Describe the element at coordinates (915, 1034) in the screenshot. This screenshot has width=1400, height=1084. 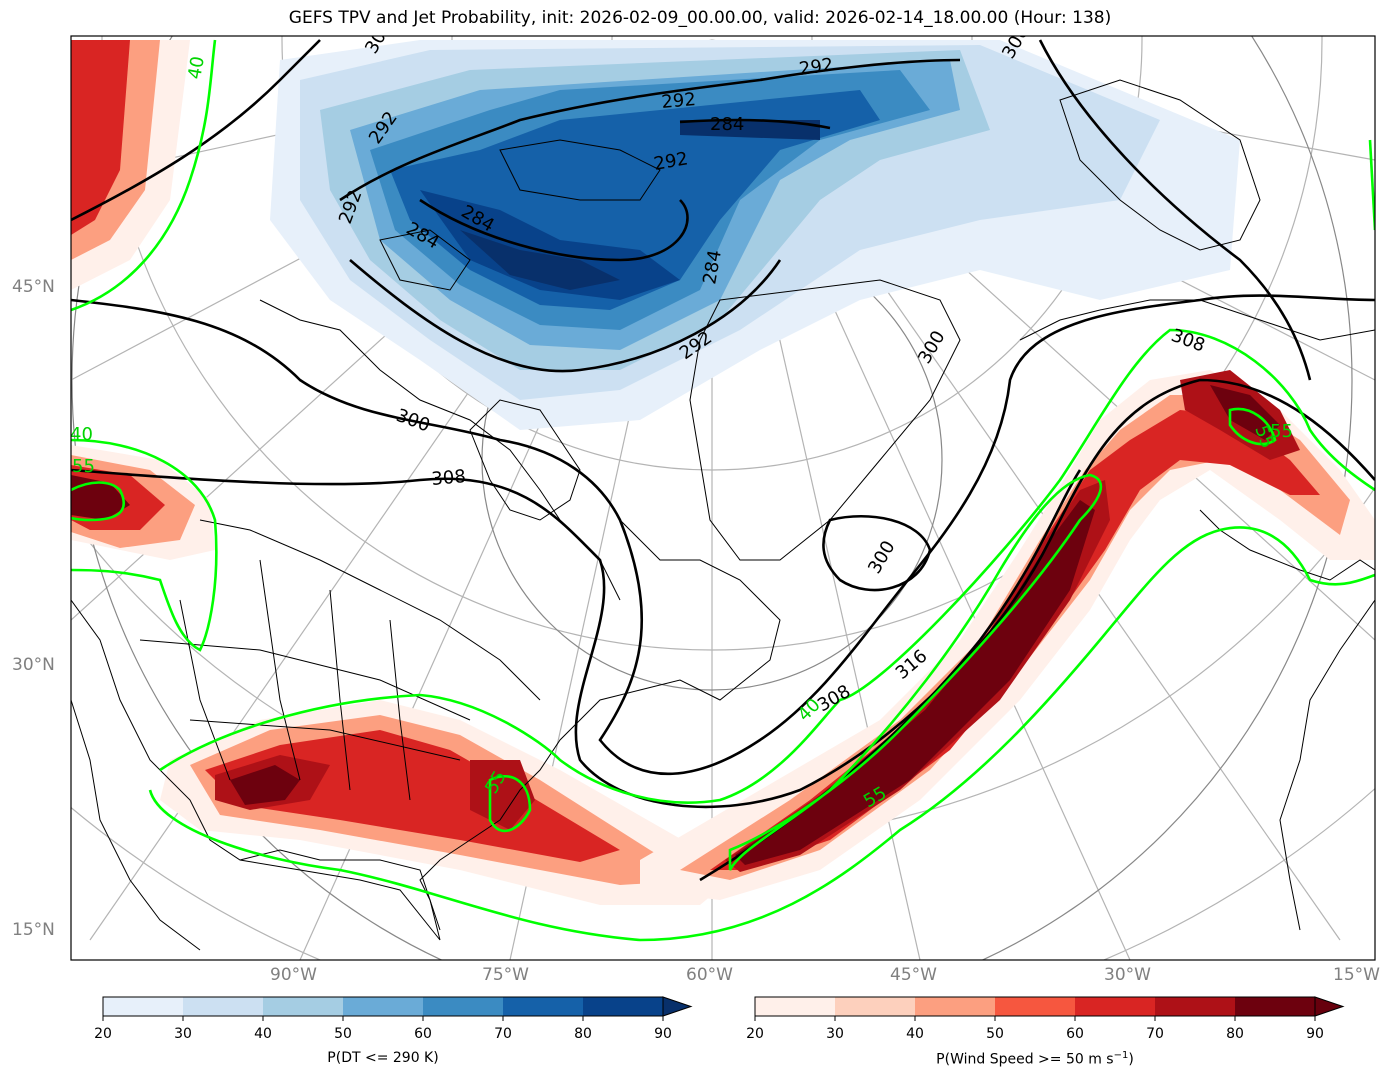
I see `jet-tick: 40` at that location.